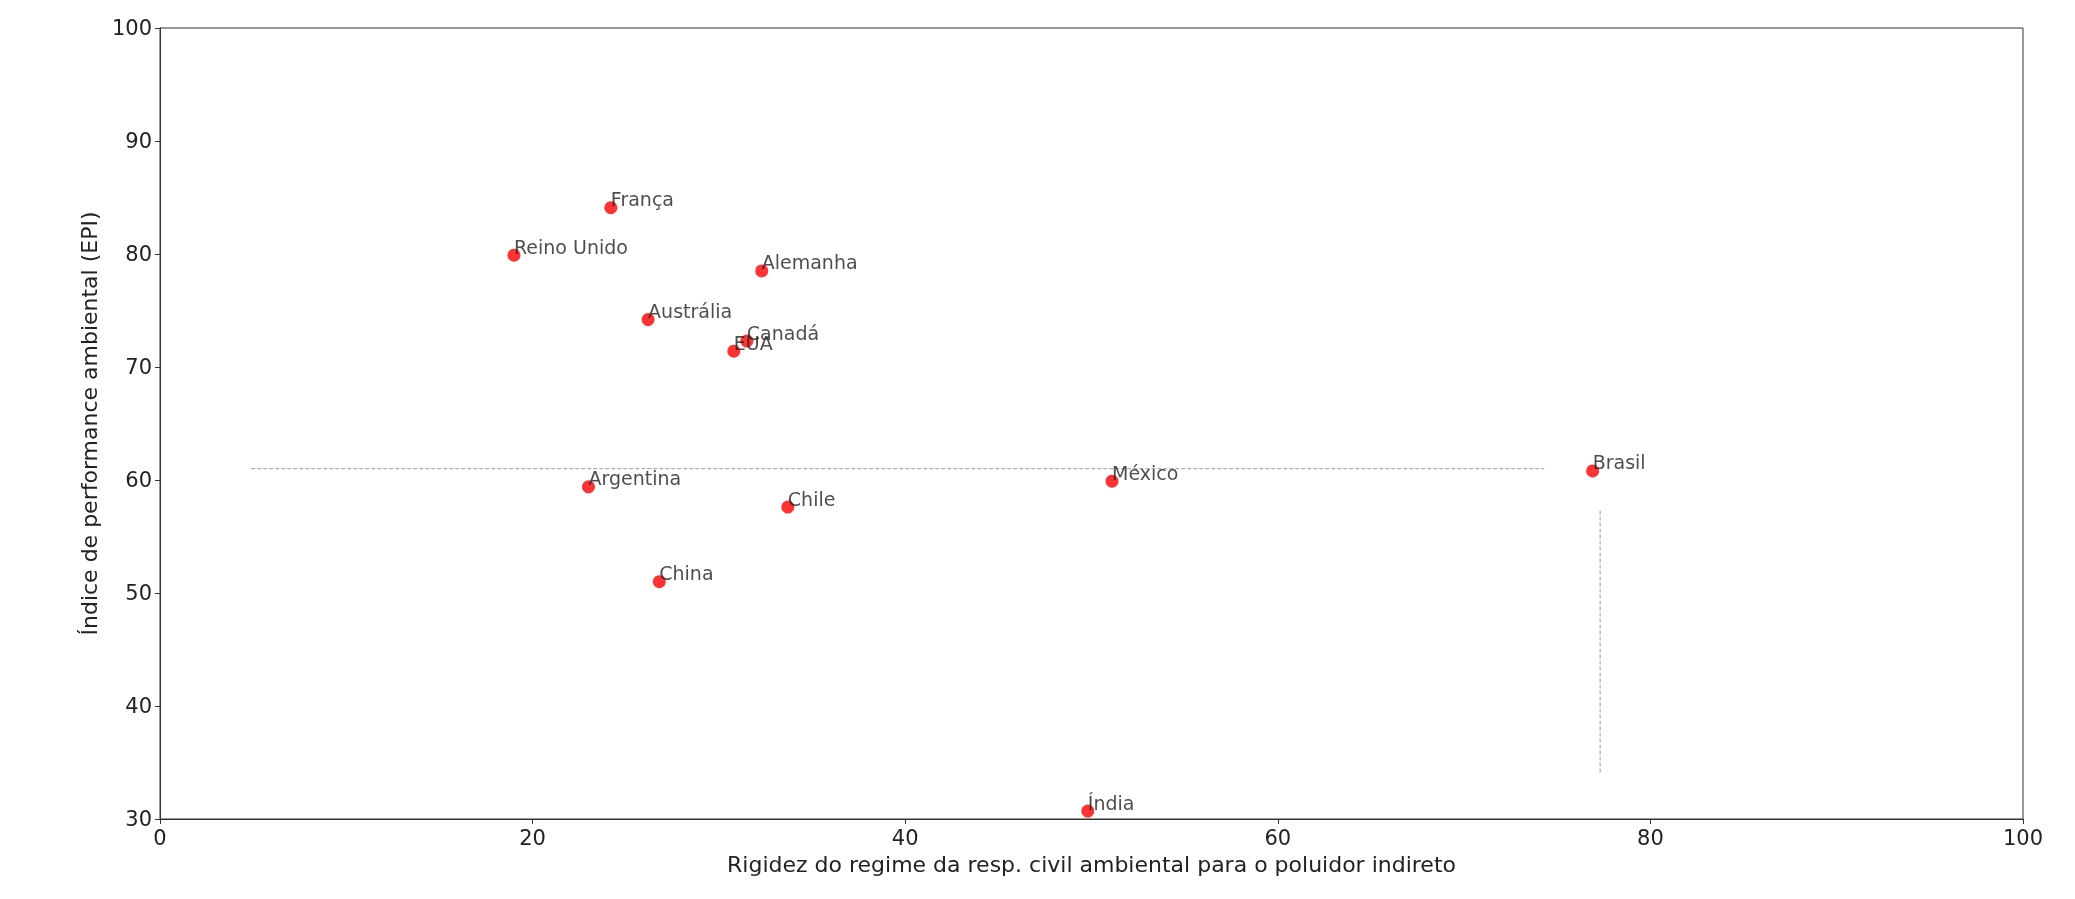  Describe the element at coordinates (138, 593) in the screenshot. I see `y-tick-label: 50` at that location.